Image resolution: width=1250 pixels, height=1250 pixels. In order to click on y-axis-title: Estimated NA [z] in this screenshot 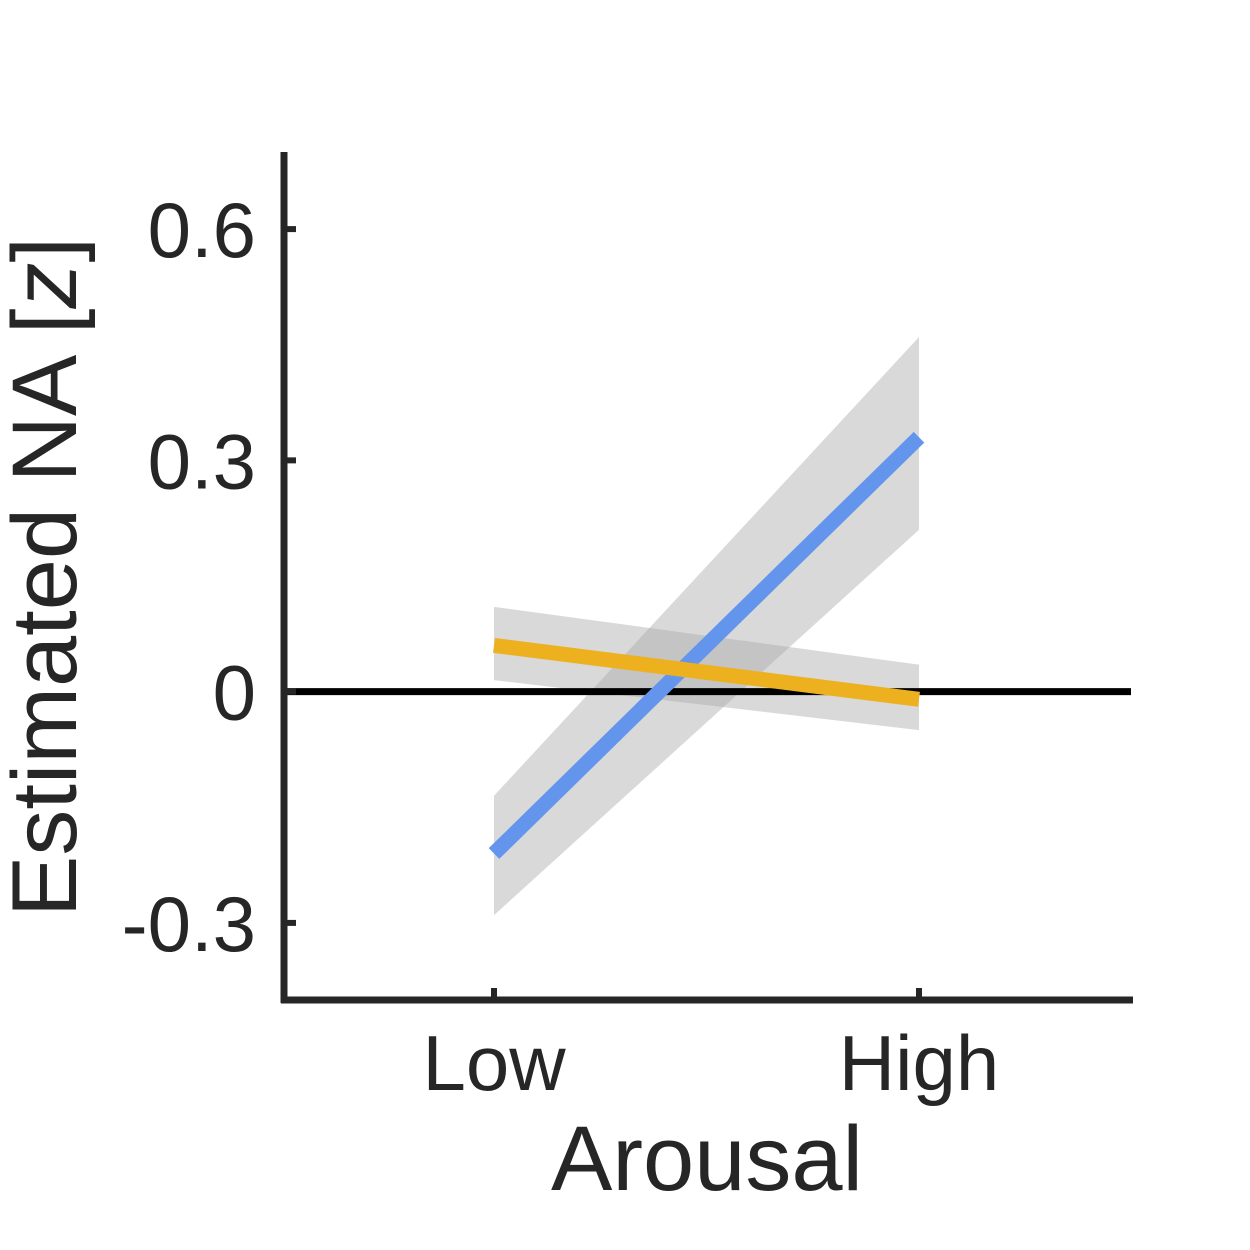, I will do `click(48, 577)`.